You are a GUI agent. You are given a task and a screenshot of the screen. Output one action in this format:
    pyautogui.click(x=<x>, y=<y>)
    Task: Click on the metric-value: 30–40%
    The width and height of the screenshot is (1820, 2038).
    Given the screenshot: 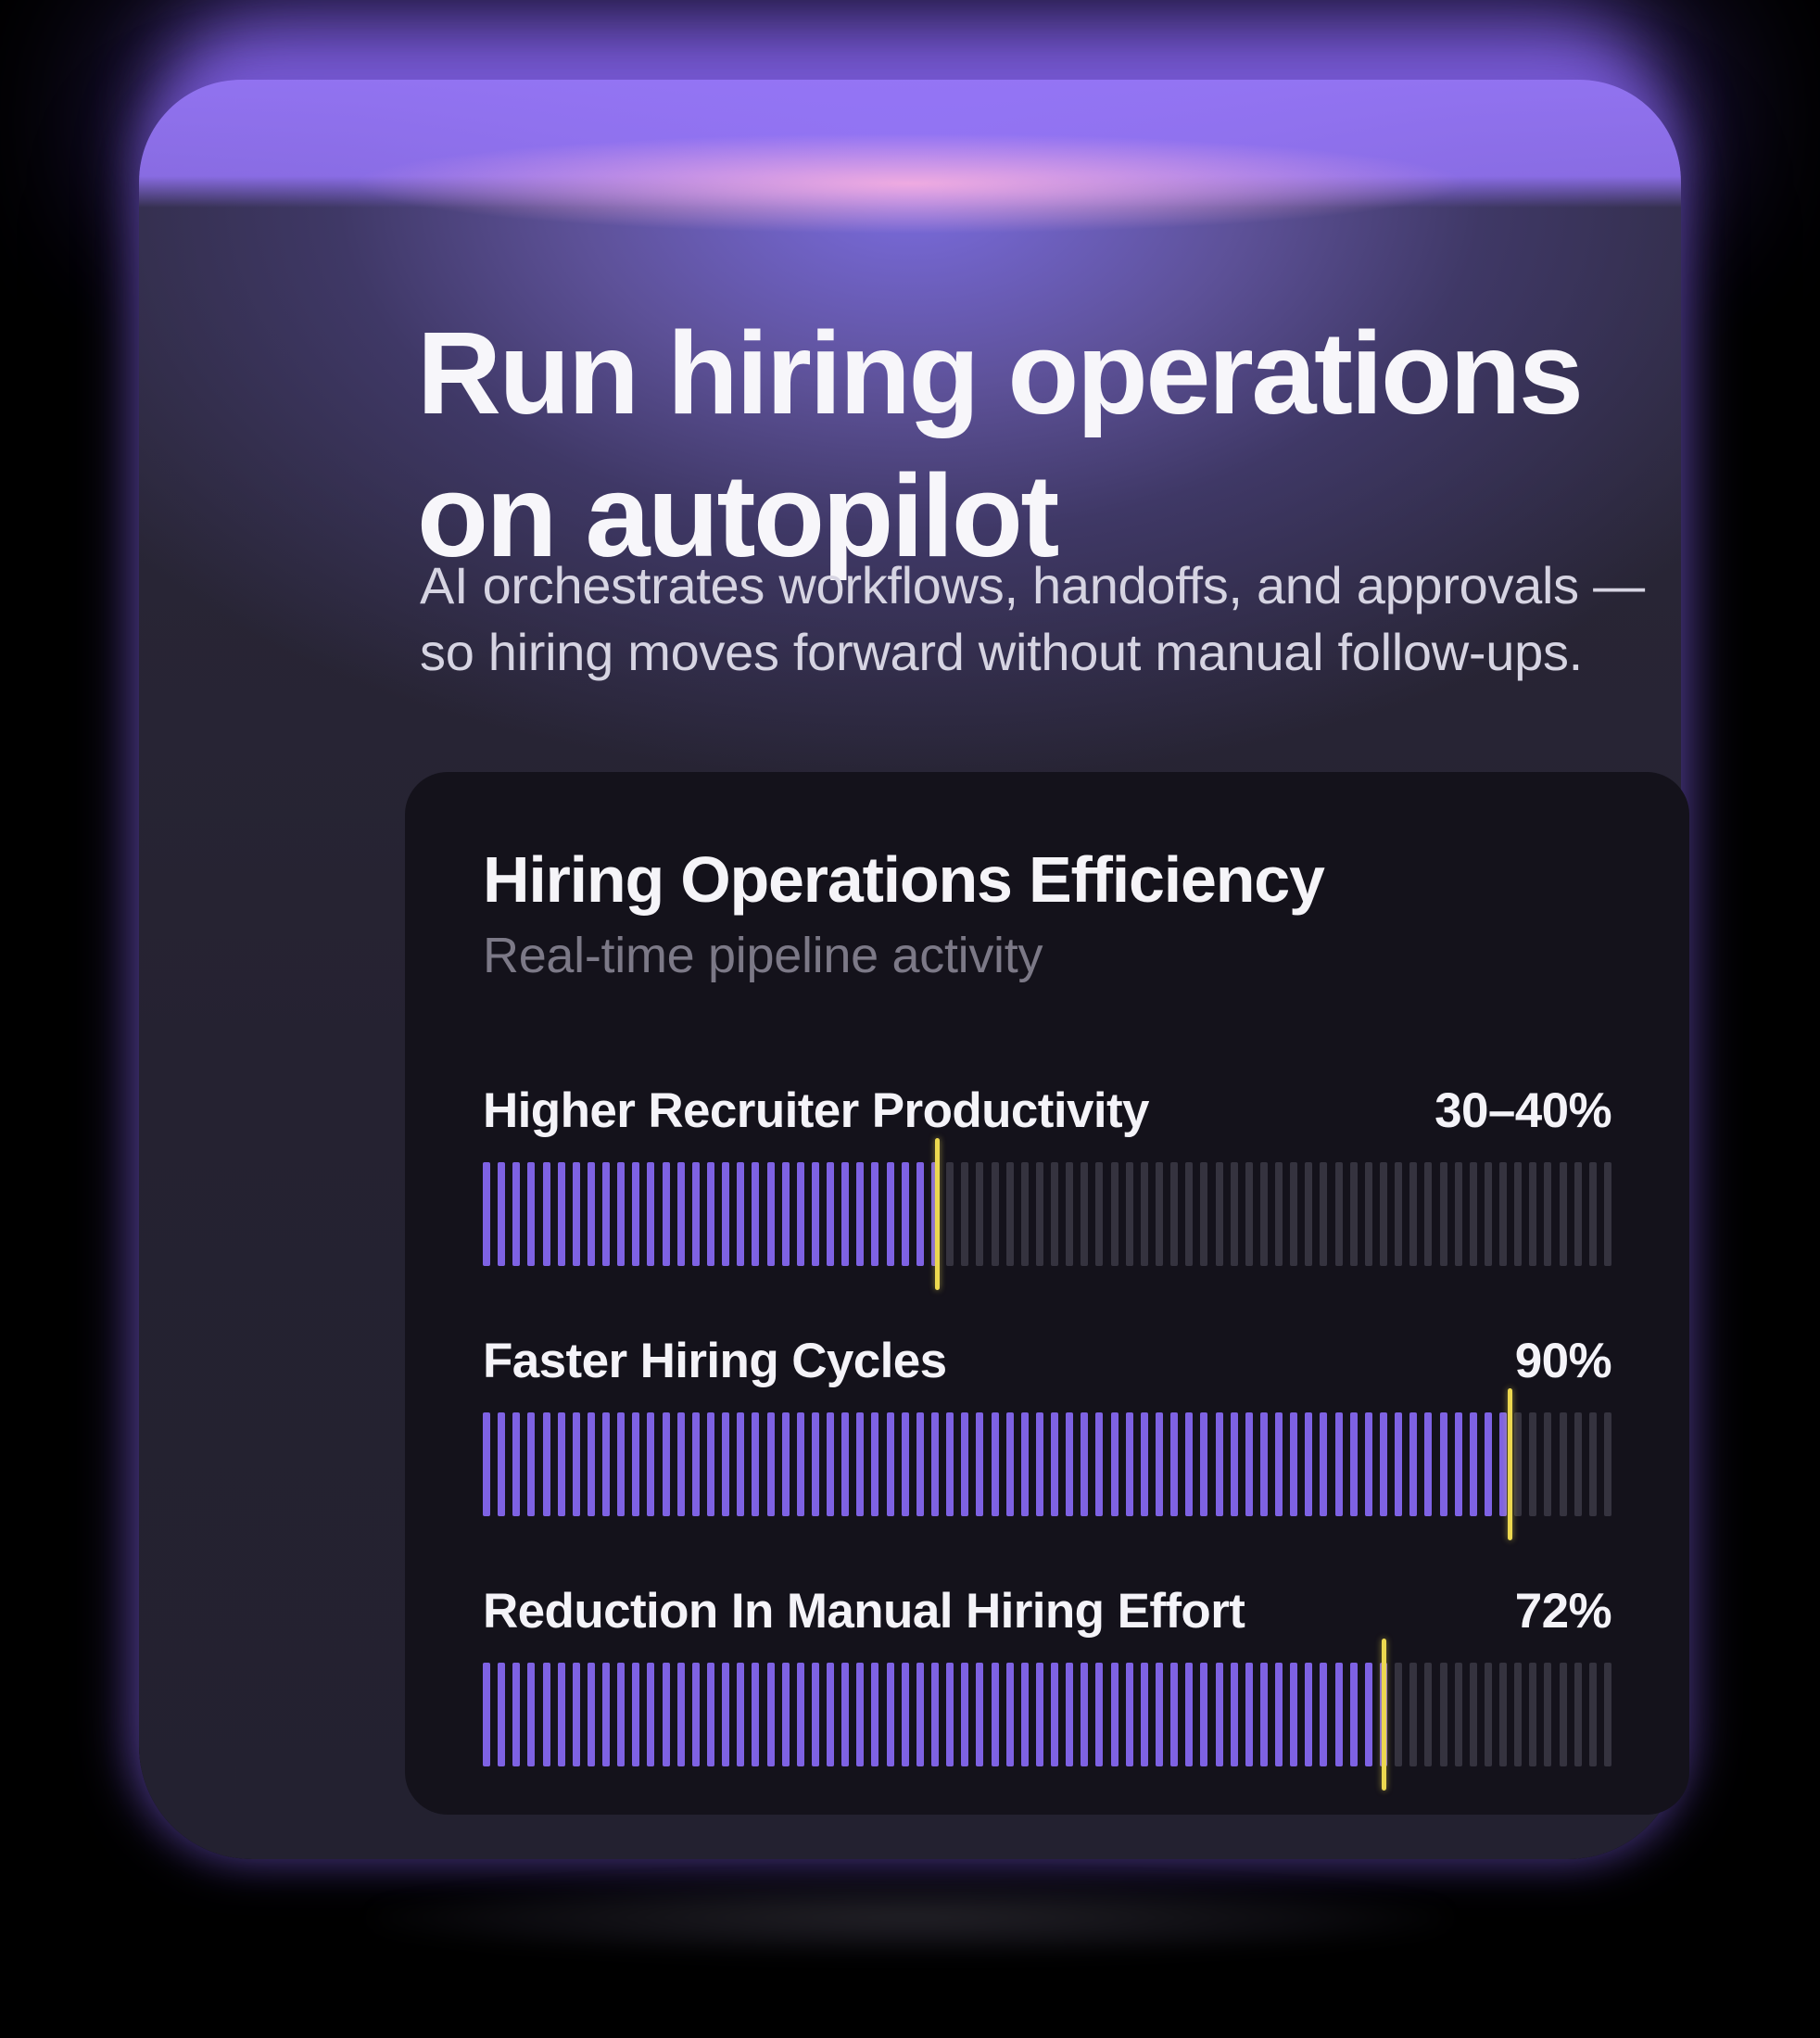 What is the action you would take?
    pyautogui.click(x=1523, y=1110)
    